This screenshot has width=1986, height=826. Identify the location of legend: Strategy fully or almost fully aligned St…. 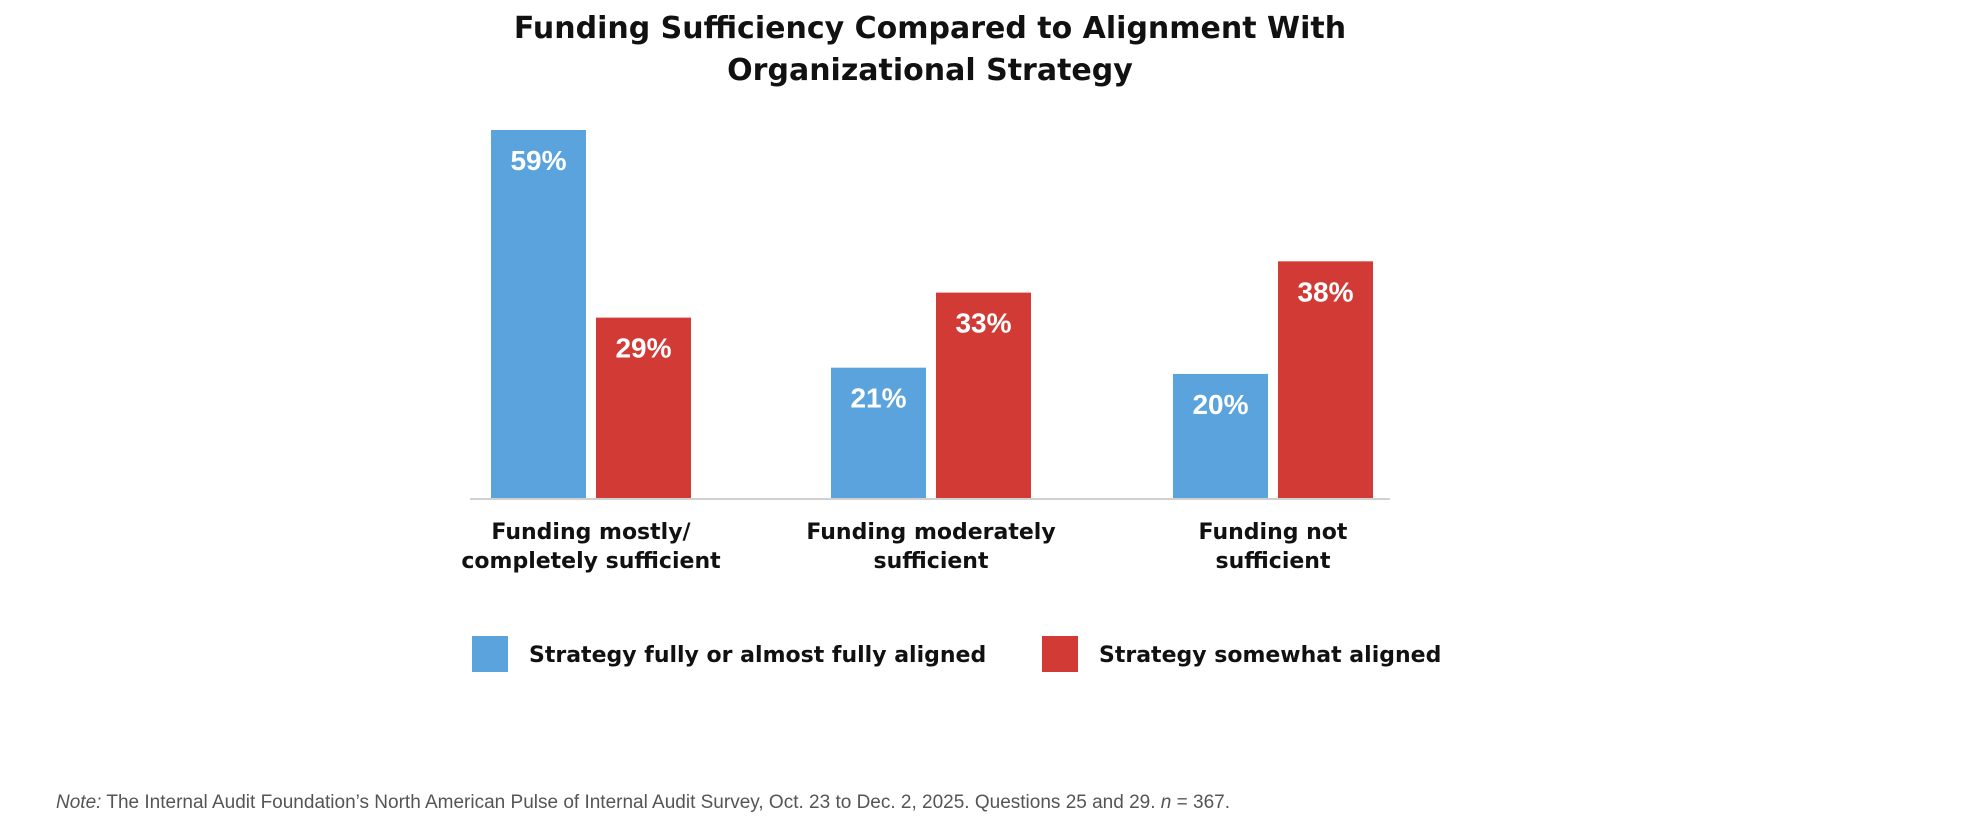
(956, 654).